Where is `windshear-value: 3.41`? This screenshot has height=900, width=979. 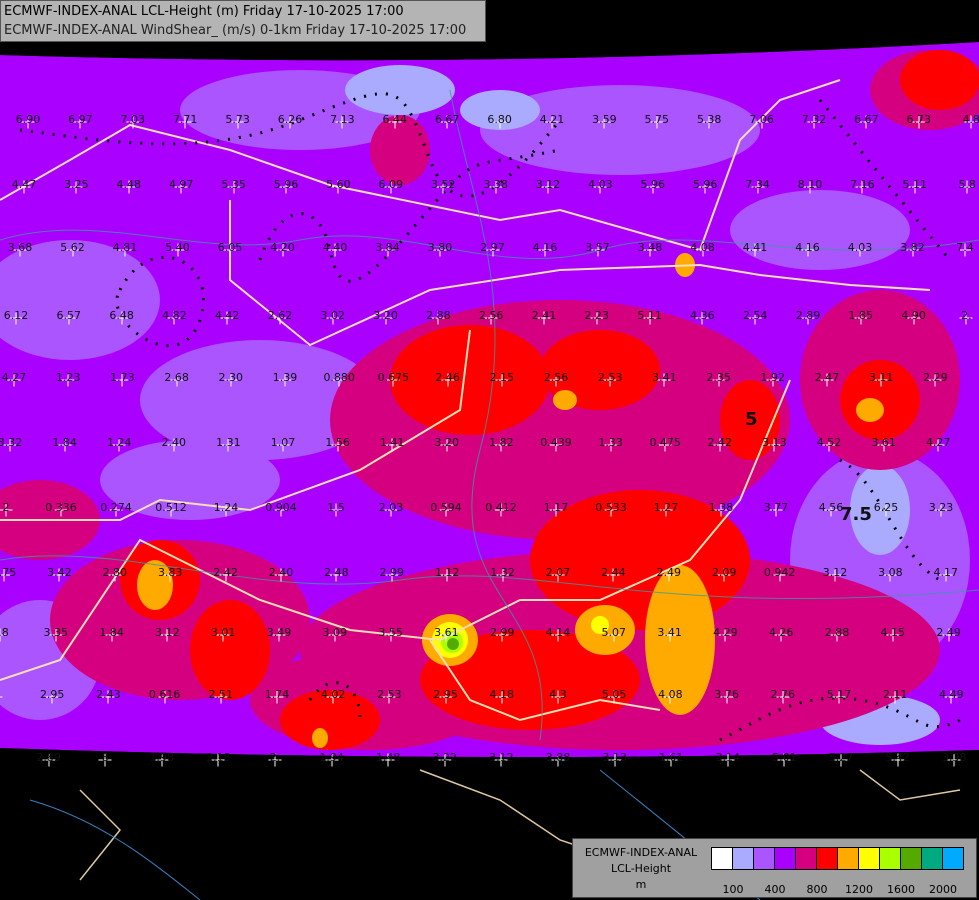
windshear-value: 3.41 is located at coordinates (669, 632).